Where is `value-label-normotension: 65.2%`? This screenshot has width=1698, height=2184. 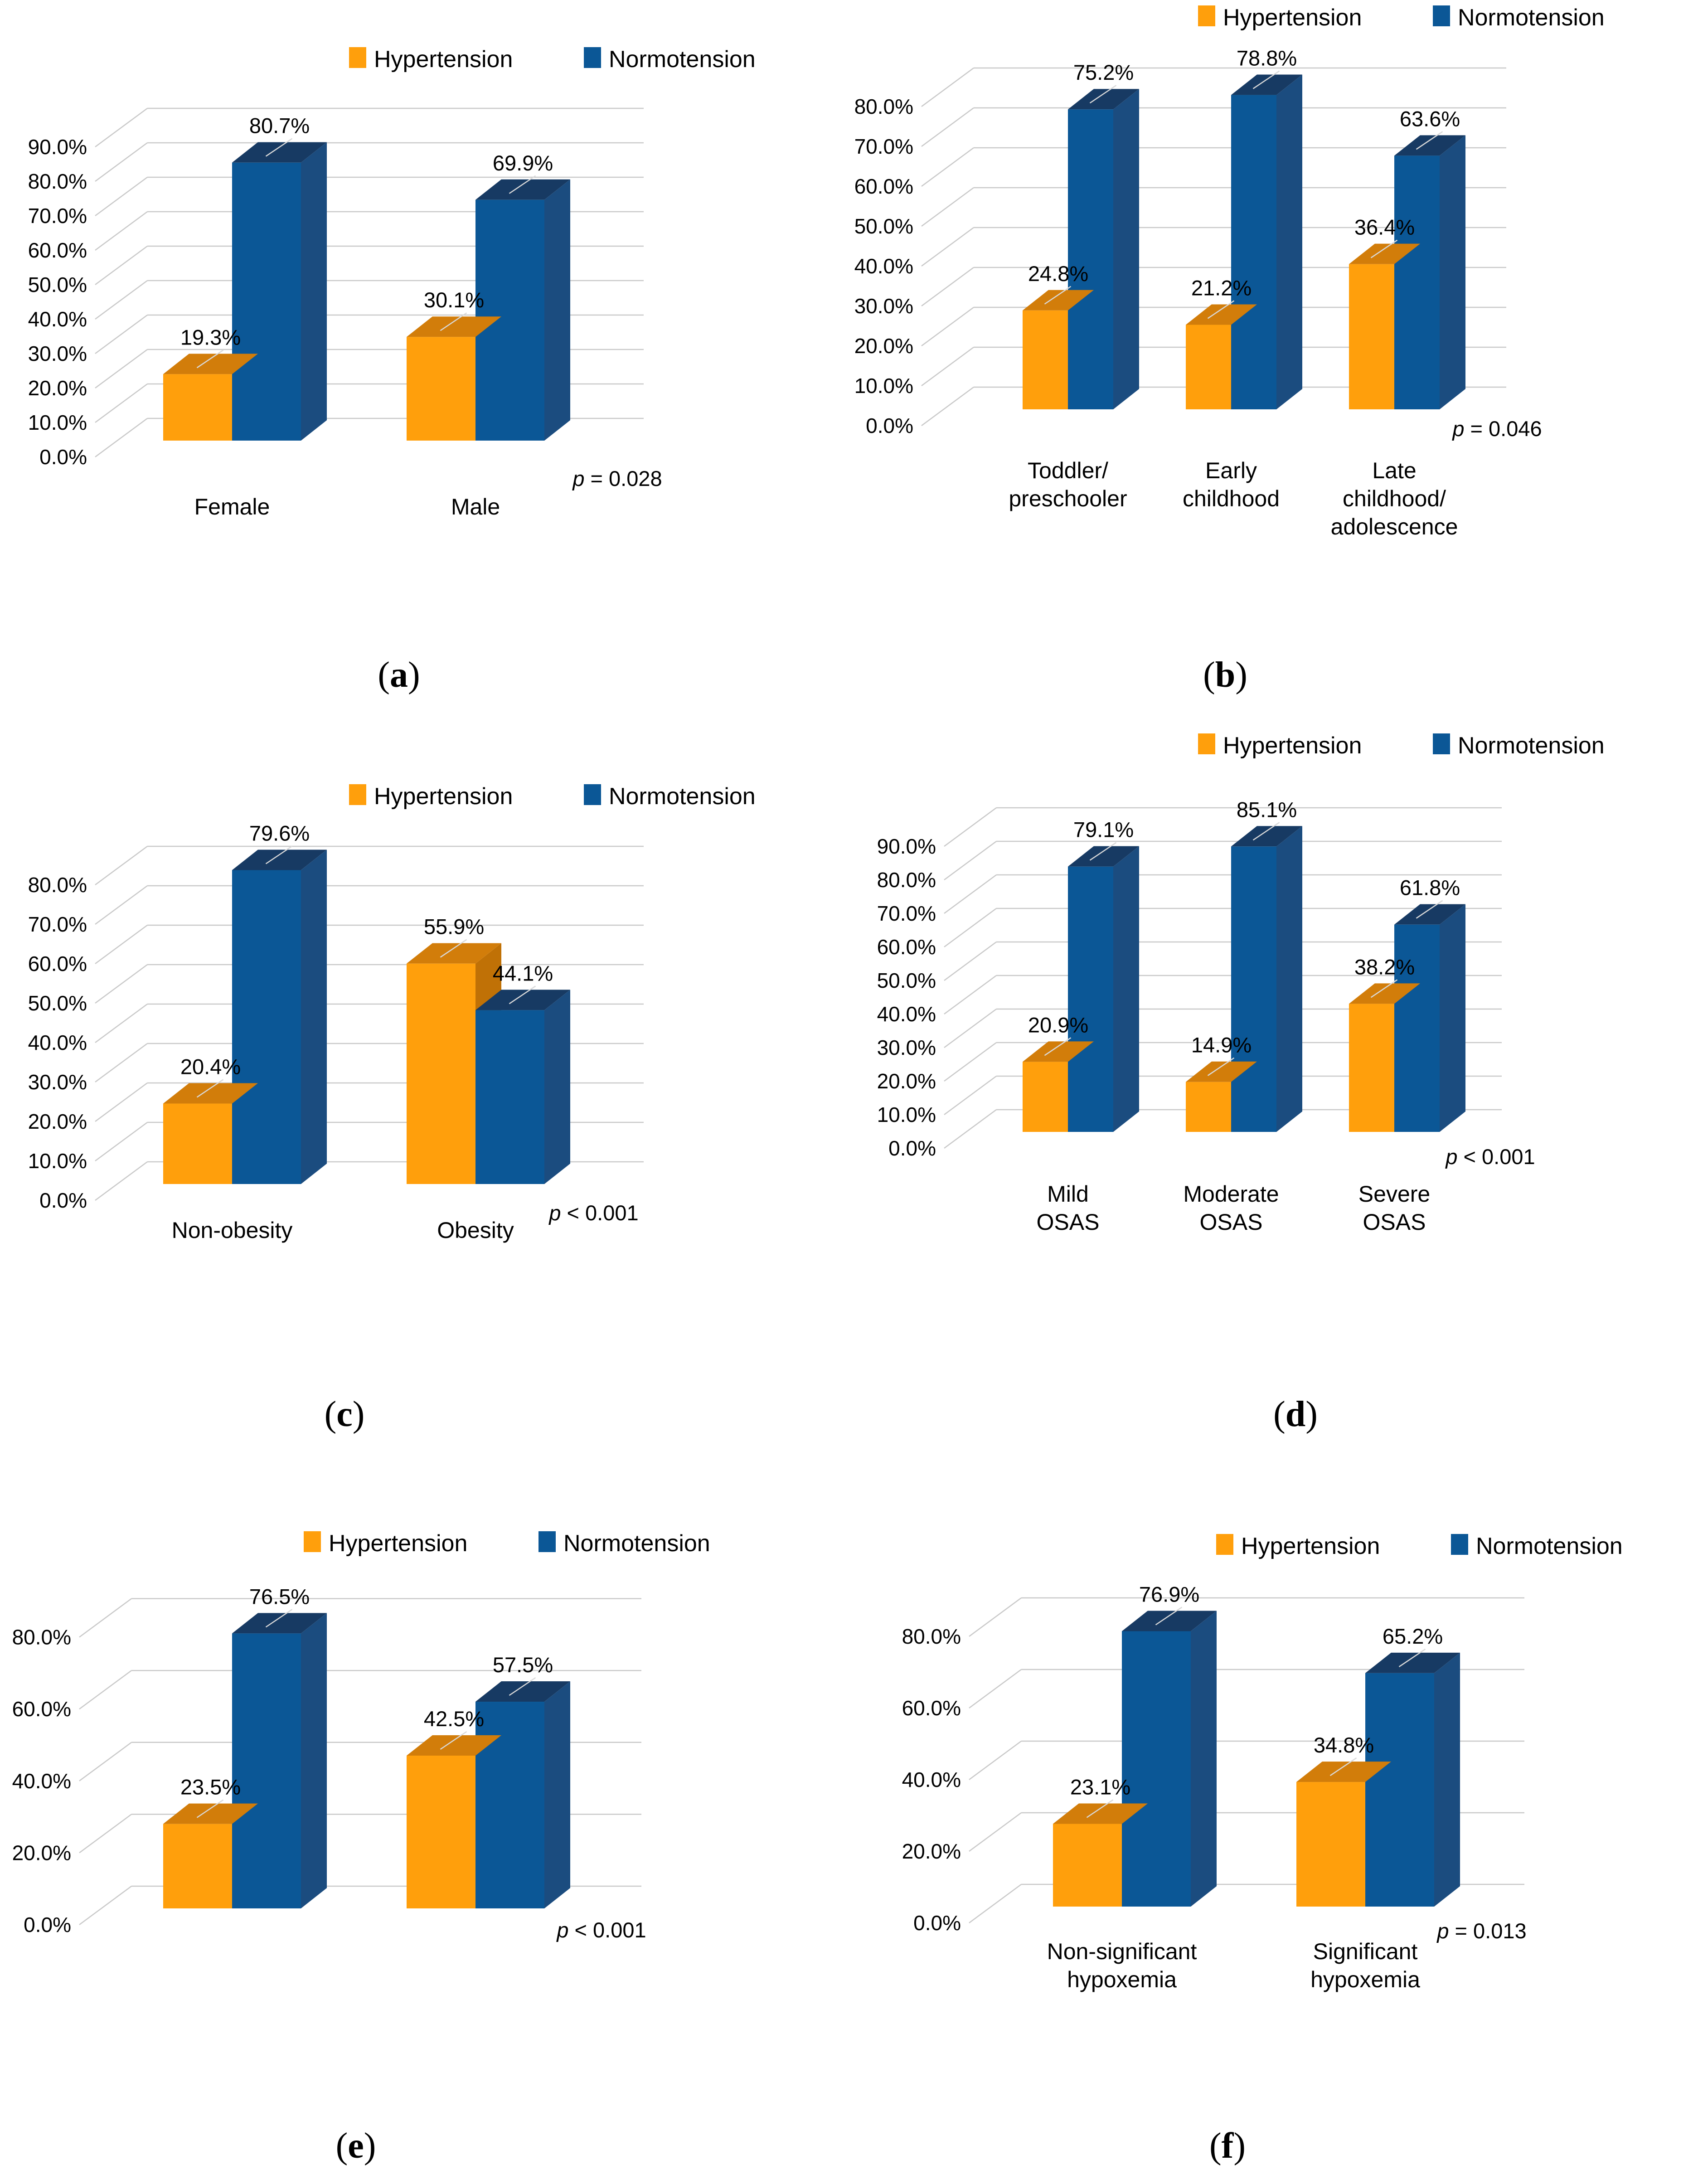 value-label-normotension: 65.2% is located at coordinates (1413, 1636).